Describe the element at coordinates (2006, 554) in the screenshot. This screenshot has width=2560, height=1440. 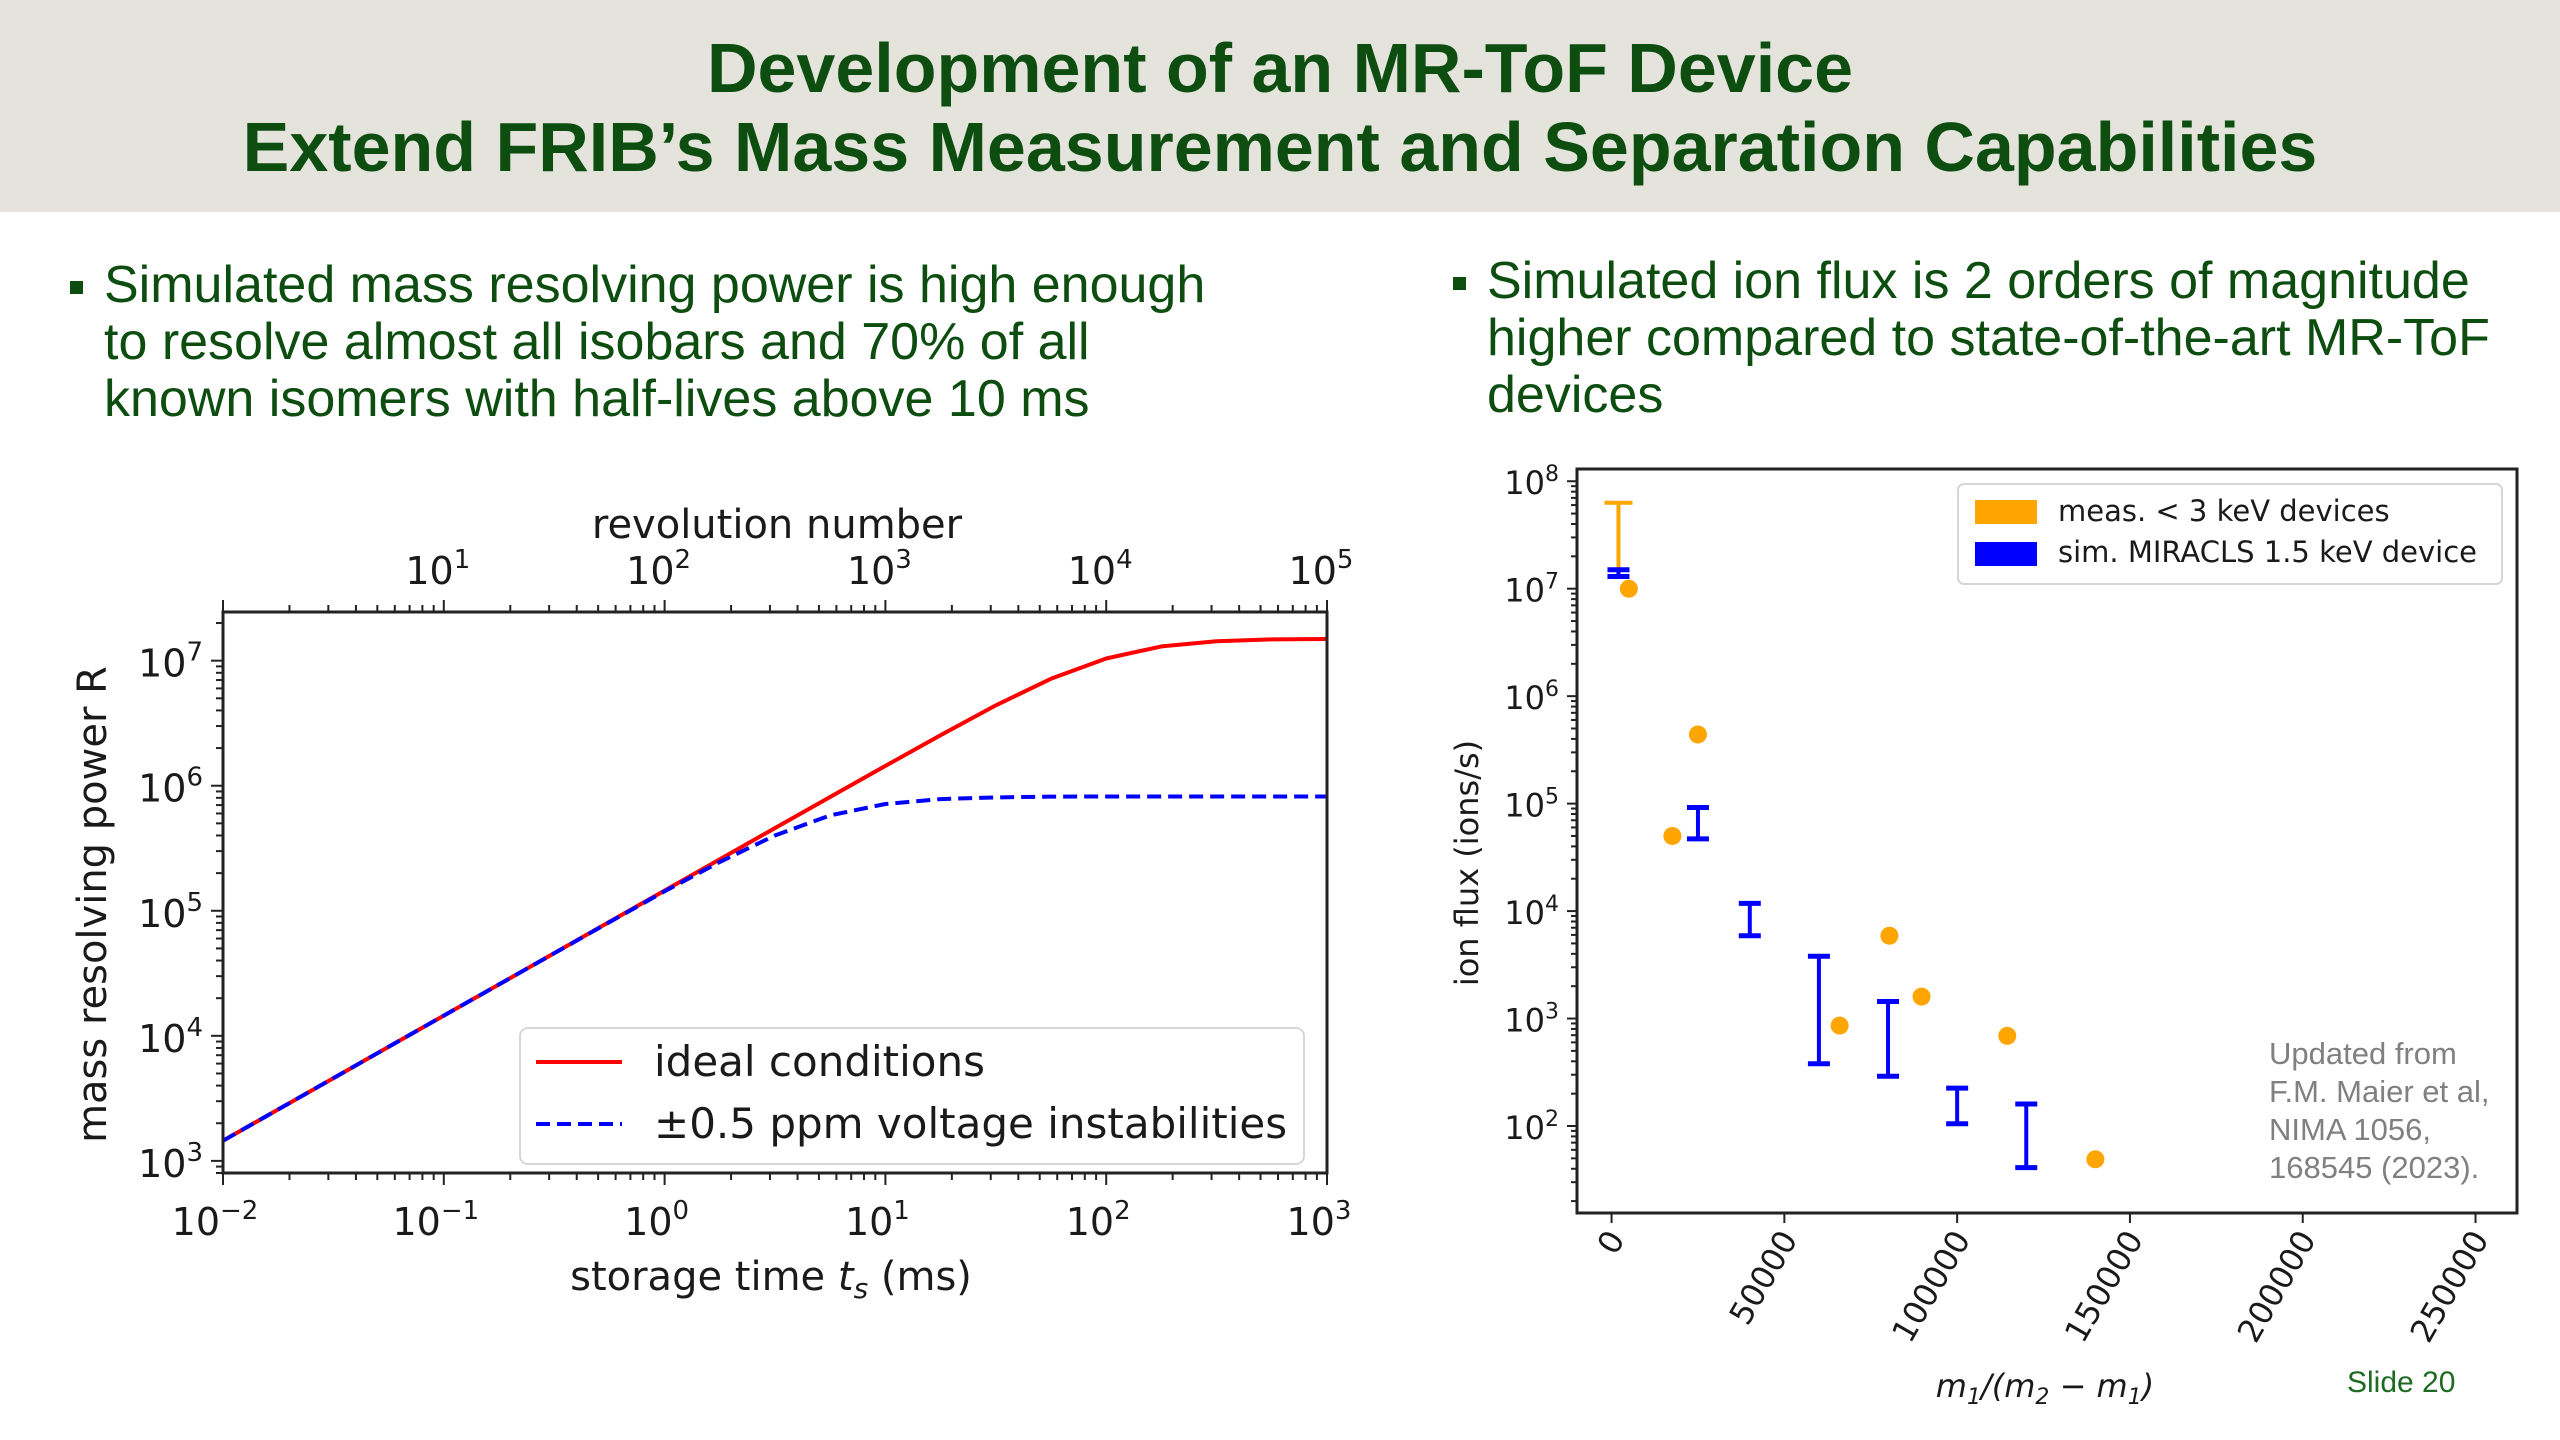
I see `legend-swatch-simulated` at that location.